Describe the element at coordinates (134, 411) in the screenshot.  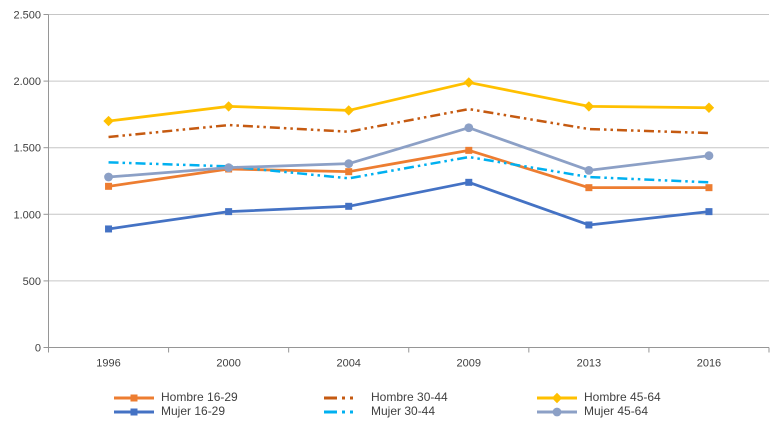
I see `legend-marker-mujer-16-29-icon` at that location.